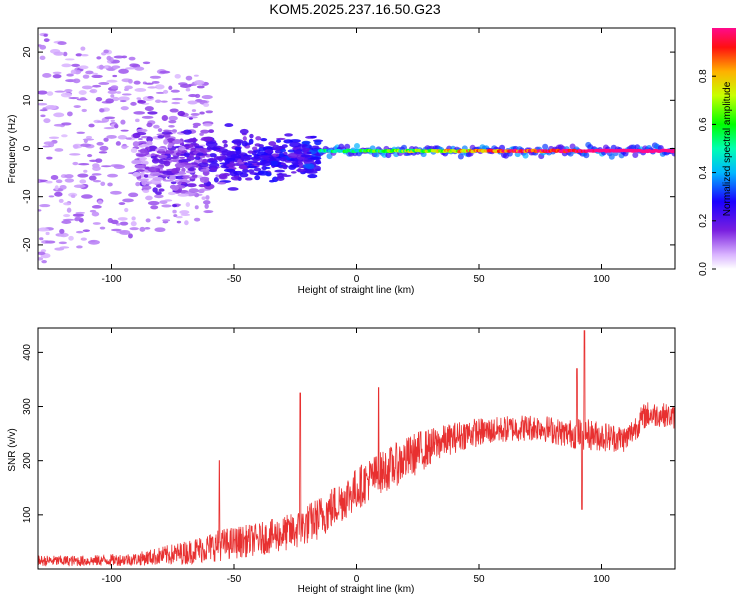  I want to click on spectrogram-y-tick-label: 20, so click(27, 52).